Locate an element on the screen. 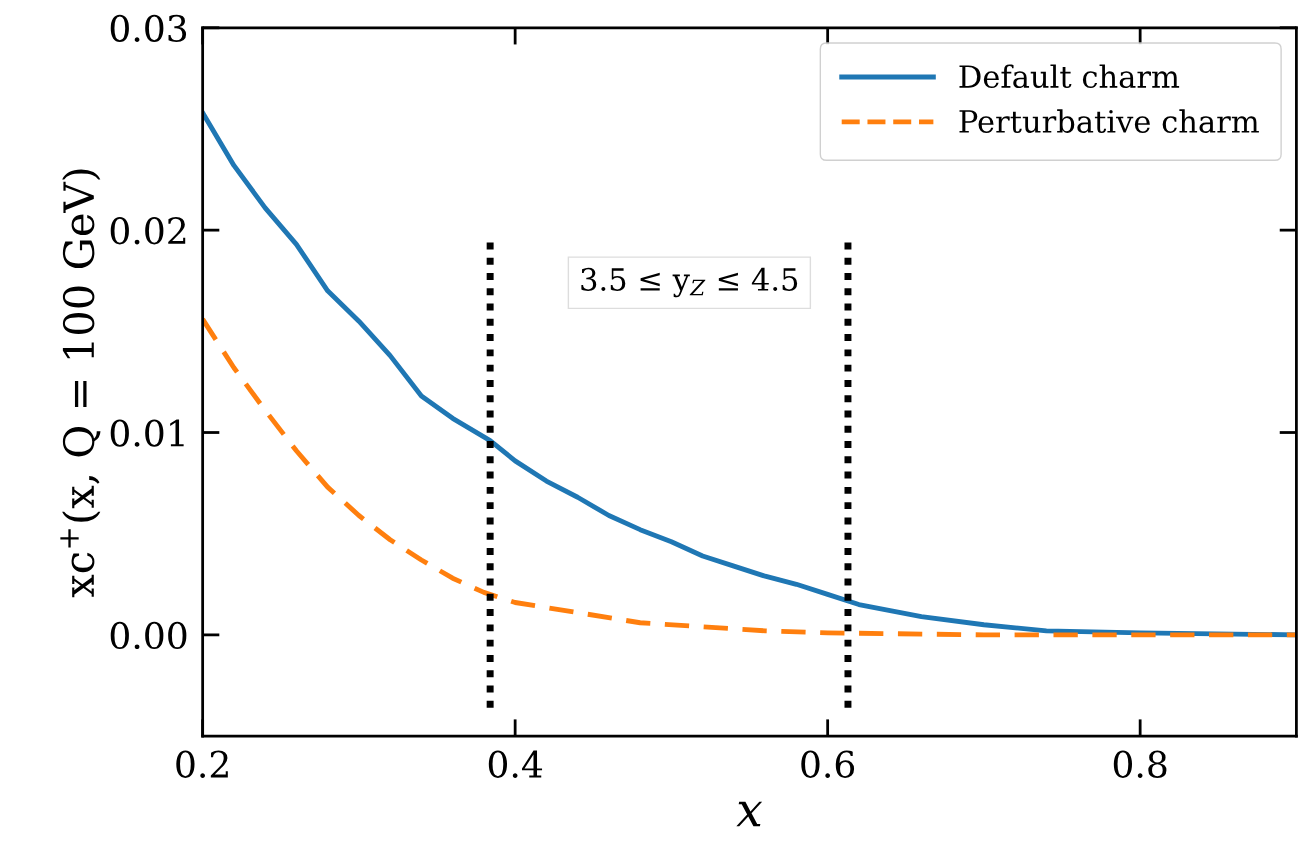  y-tick-label: 0.01 is located at coordinates (147, 433).